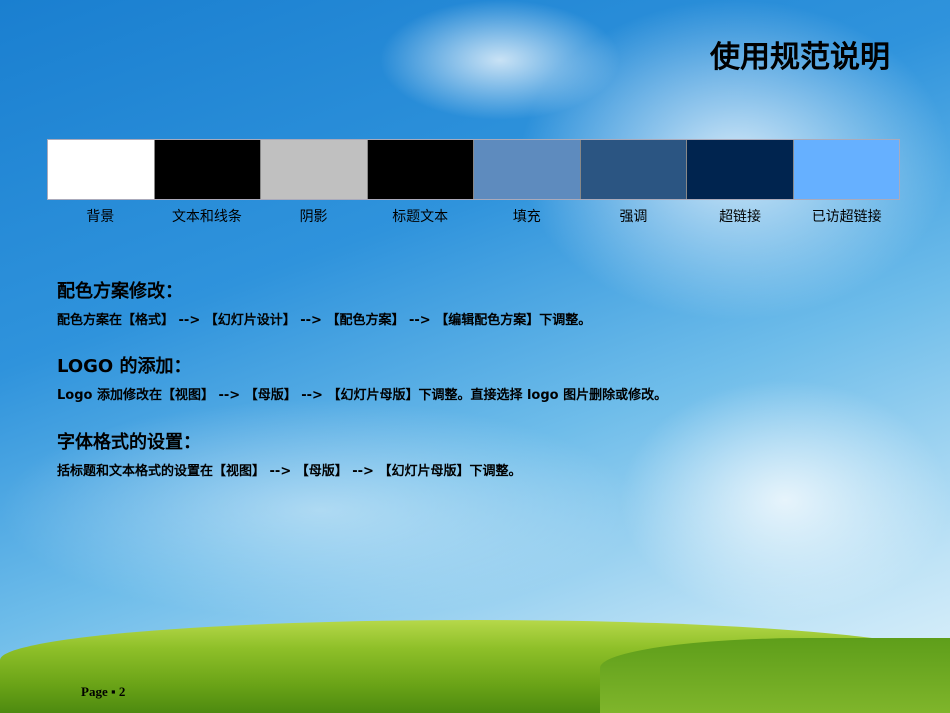  Describe the element at coordinates (206, 217) in the screenshot. I see `swatch-label: 文本和线条` at that location.